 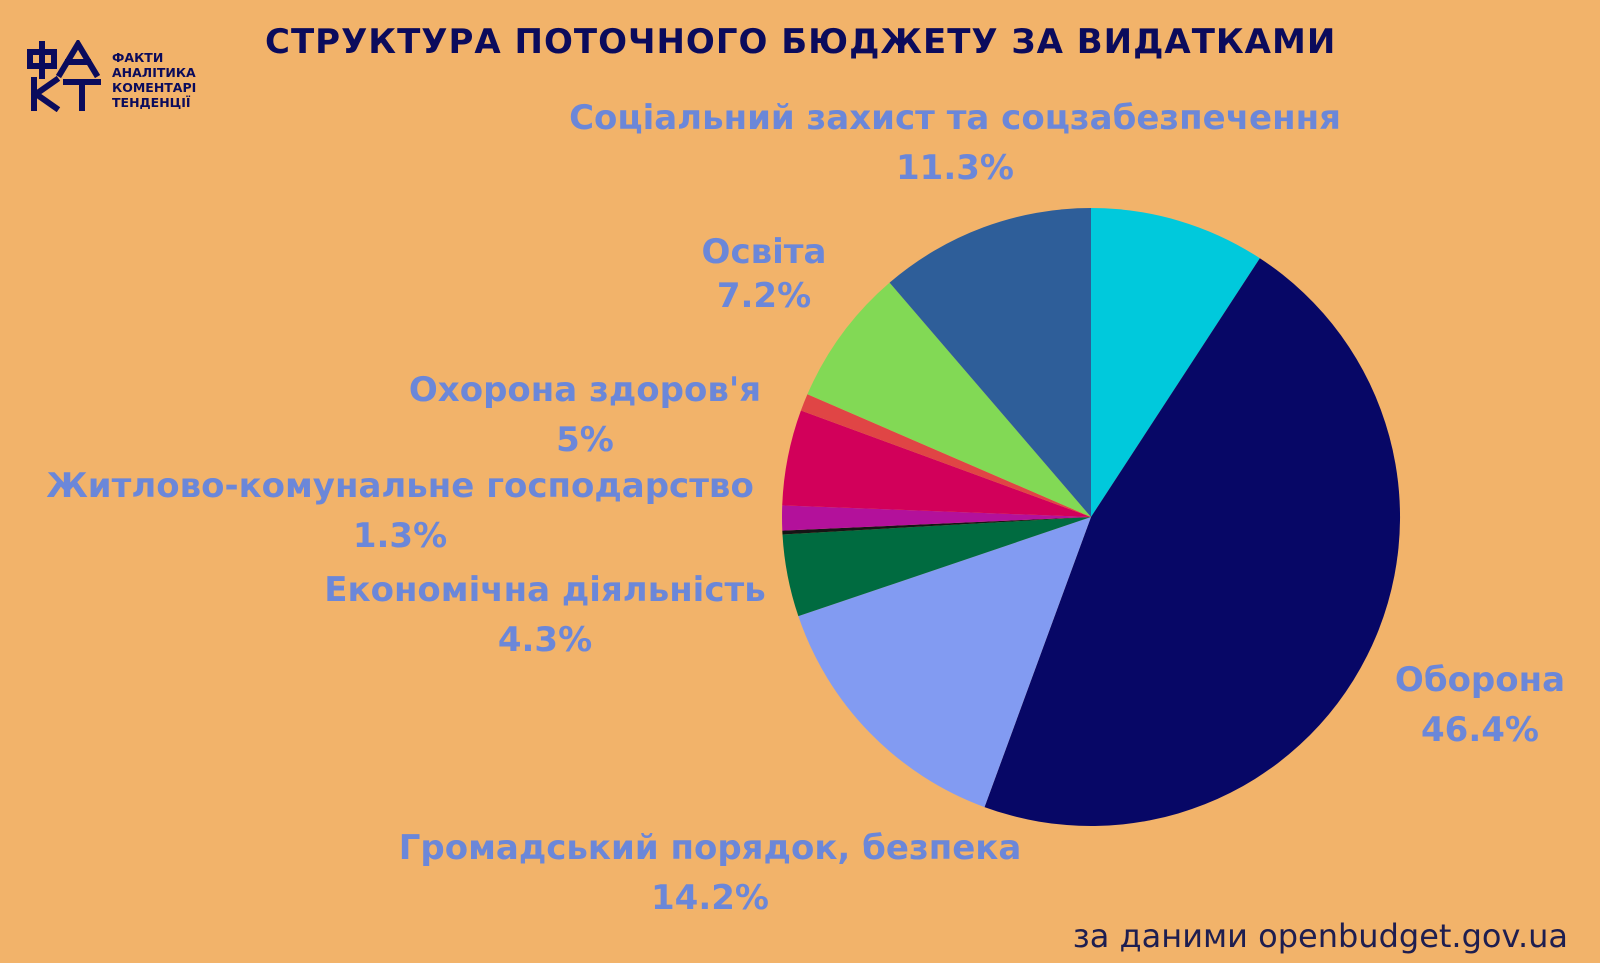 What do you see at coordinates (400, 536) in the screenshot?
I see `label-housing-value: 1.3%` at bounding box center [400, 536].